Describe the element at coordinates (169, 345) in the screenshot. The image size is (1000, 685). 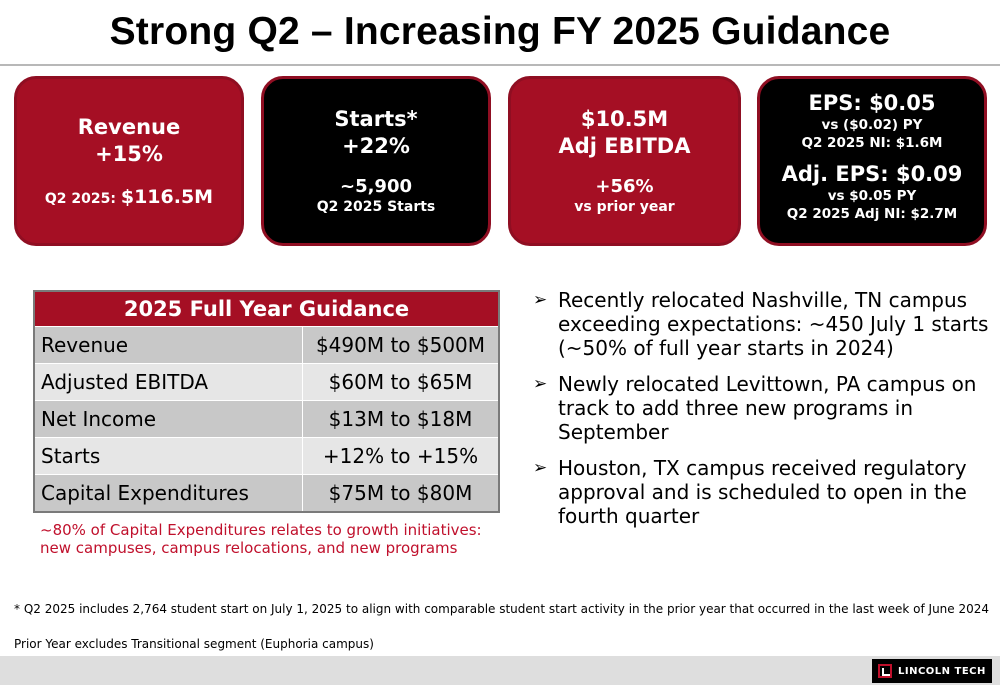
I see `guidance-label: Revenue` at that location.